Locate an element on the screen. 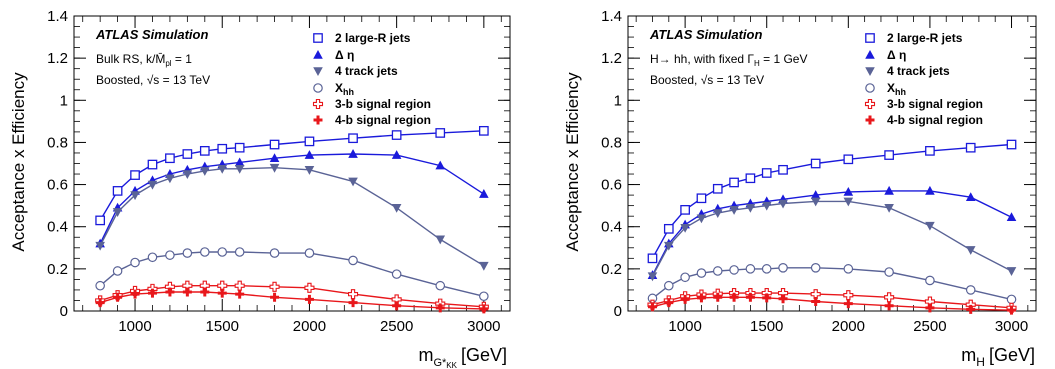 The width and height of the screenshot is (1055, 369). left-model-label: Bulk RS, k/M̄pl = 1 is located at coordinates (144, 60).